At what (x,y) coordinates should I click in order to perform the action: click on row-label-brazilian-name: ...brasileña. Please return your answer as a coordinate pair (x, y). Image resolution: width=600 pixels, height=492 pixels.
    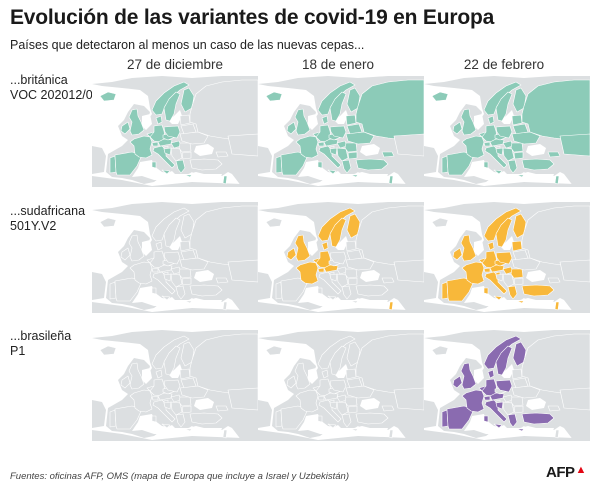
    Looking at the image, I should click on (41, 336).